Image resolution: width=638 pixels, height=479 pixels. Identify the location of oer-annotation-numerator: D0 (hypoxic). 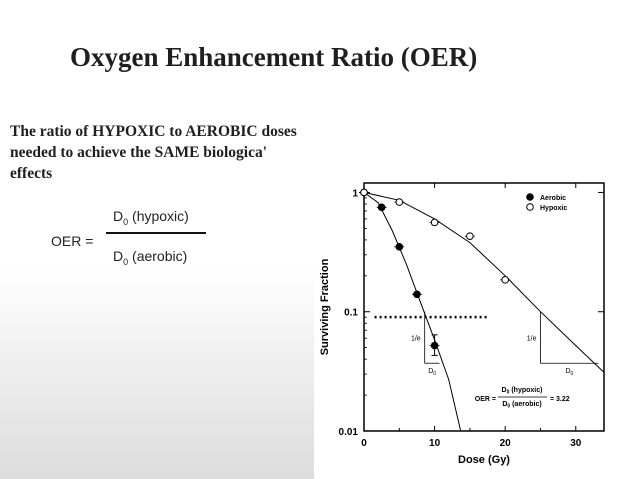
(522, 391).